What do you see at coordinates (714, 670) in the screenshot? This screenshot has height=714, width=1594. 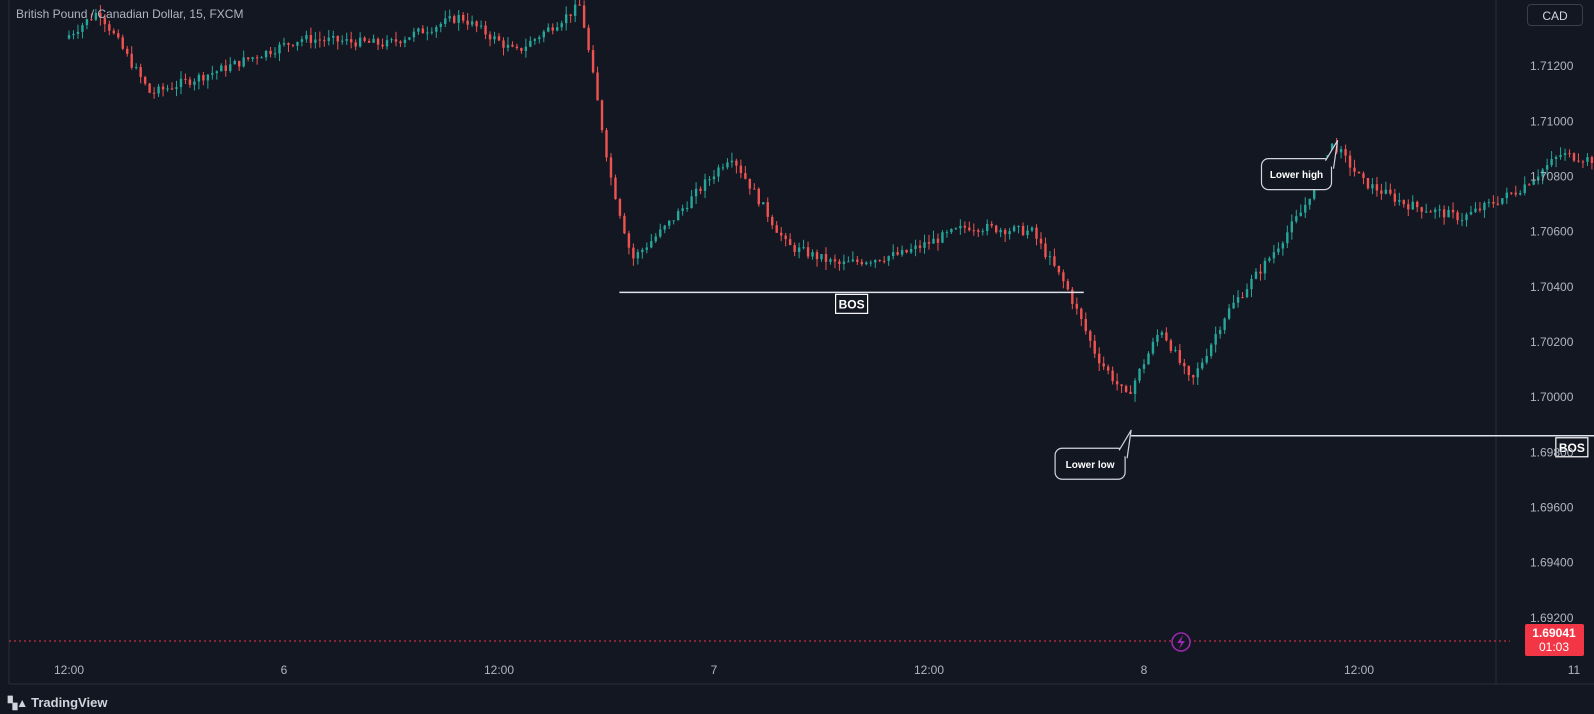 I see `time-tick-label: 7` at bounding box center [714, 670].